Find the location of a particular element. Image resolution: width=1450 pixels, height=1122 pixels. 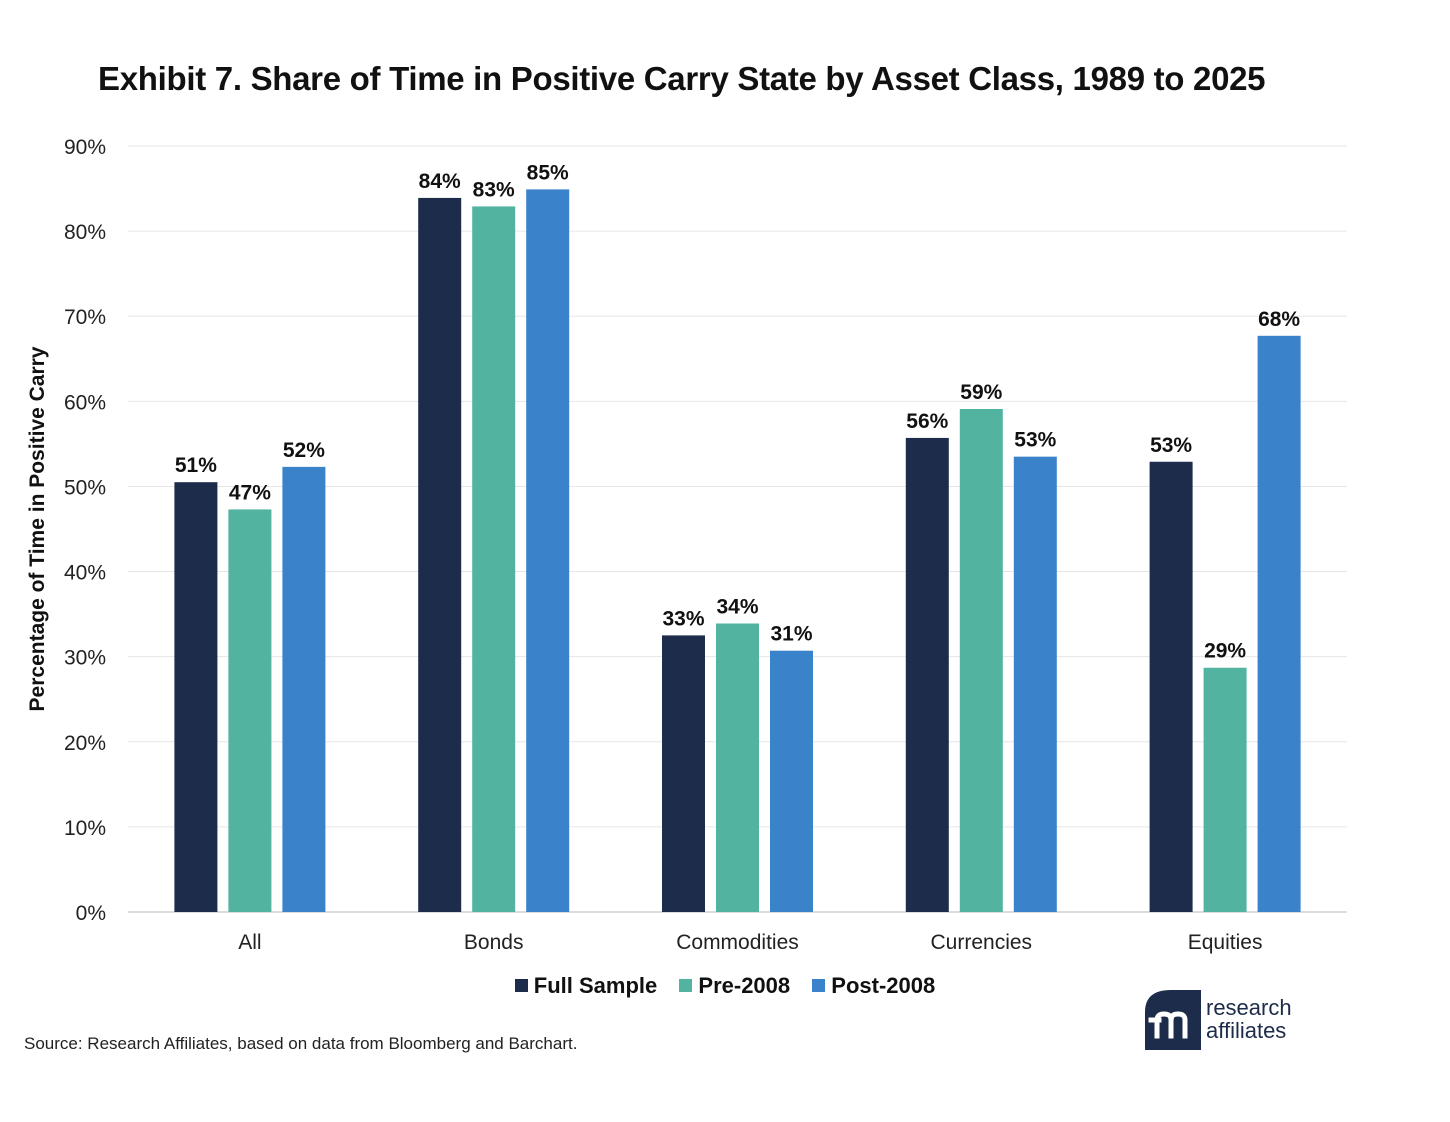

data-label-equities-pre-2008: 29% is located at coordinates (1225, 651).